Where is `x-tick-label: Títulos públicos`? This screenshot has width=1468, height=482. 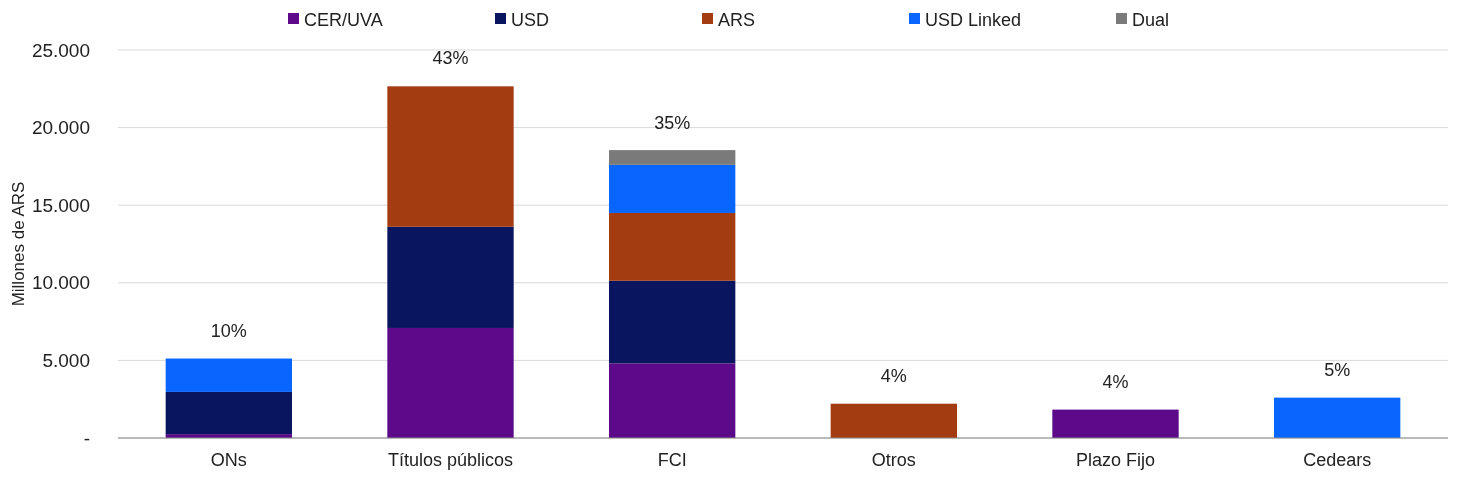
x-tick-label: Títulos públicos is located at coordinates (450, 460).